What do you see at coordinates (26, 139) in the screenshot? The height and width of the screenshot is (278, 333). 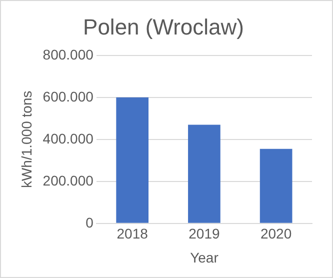 I see `y-axis-title: kWh/1.000 tons` at bounding box center [26, 139].